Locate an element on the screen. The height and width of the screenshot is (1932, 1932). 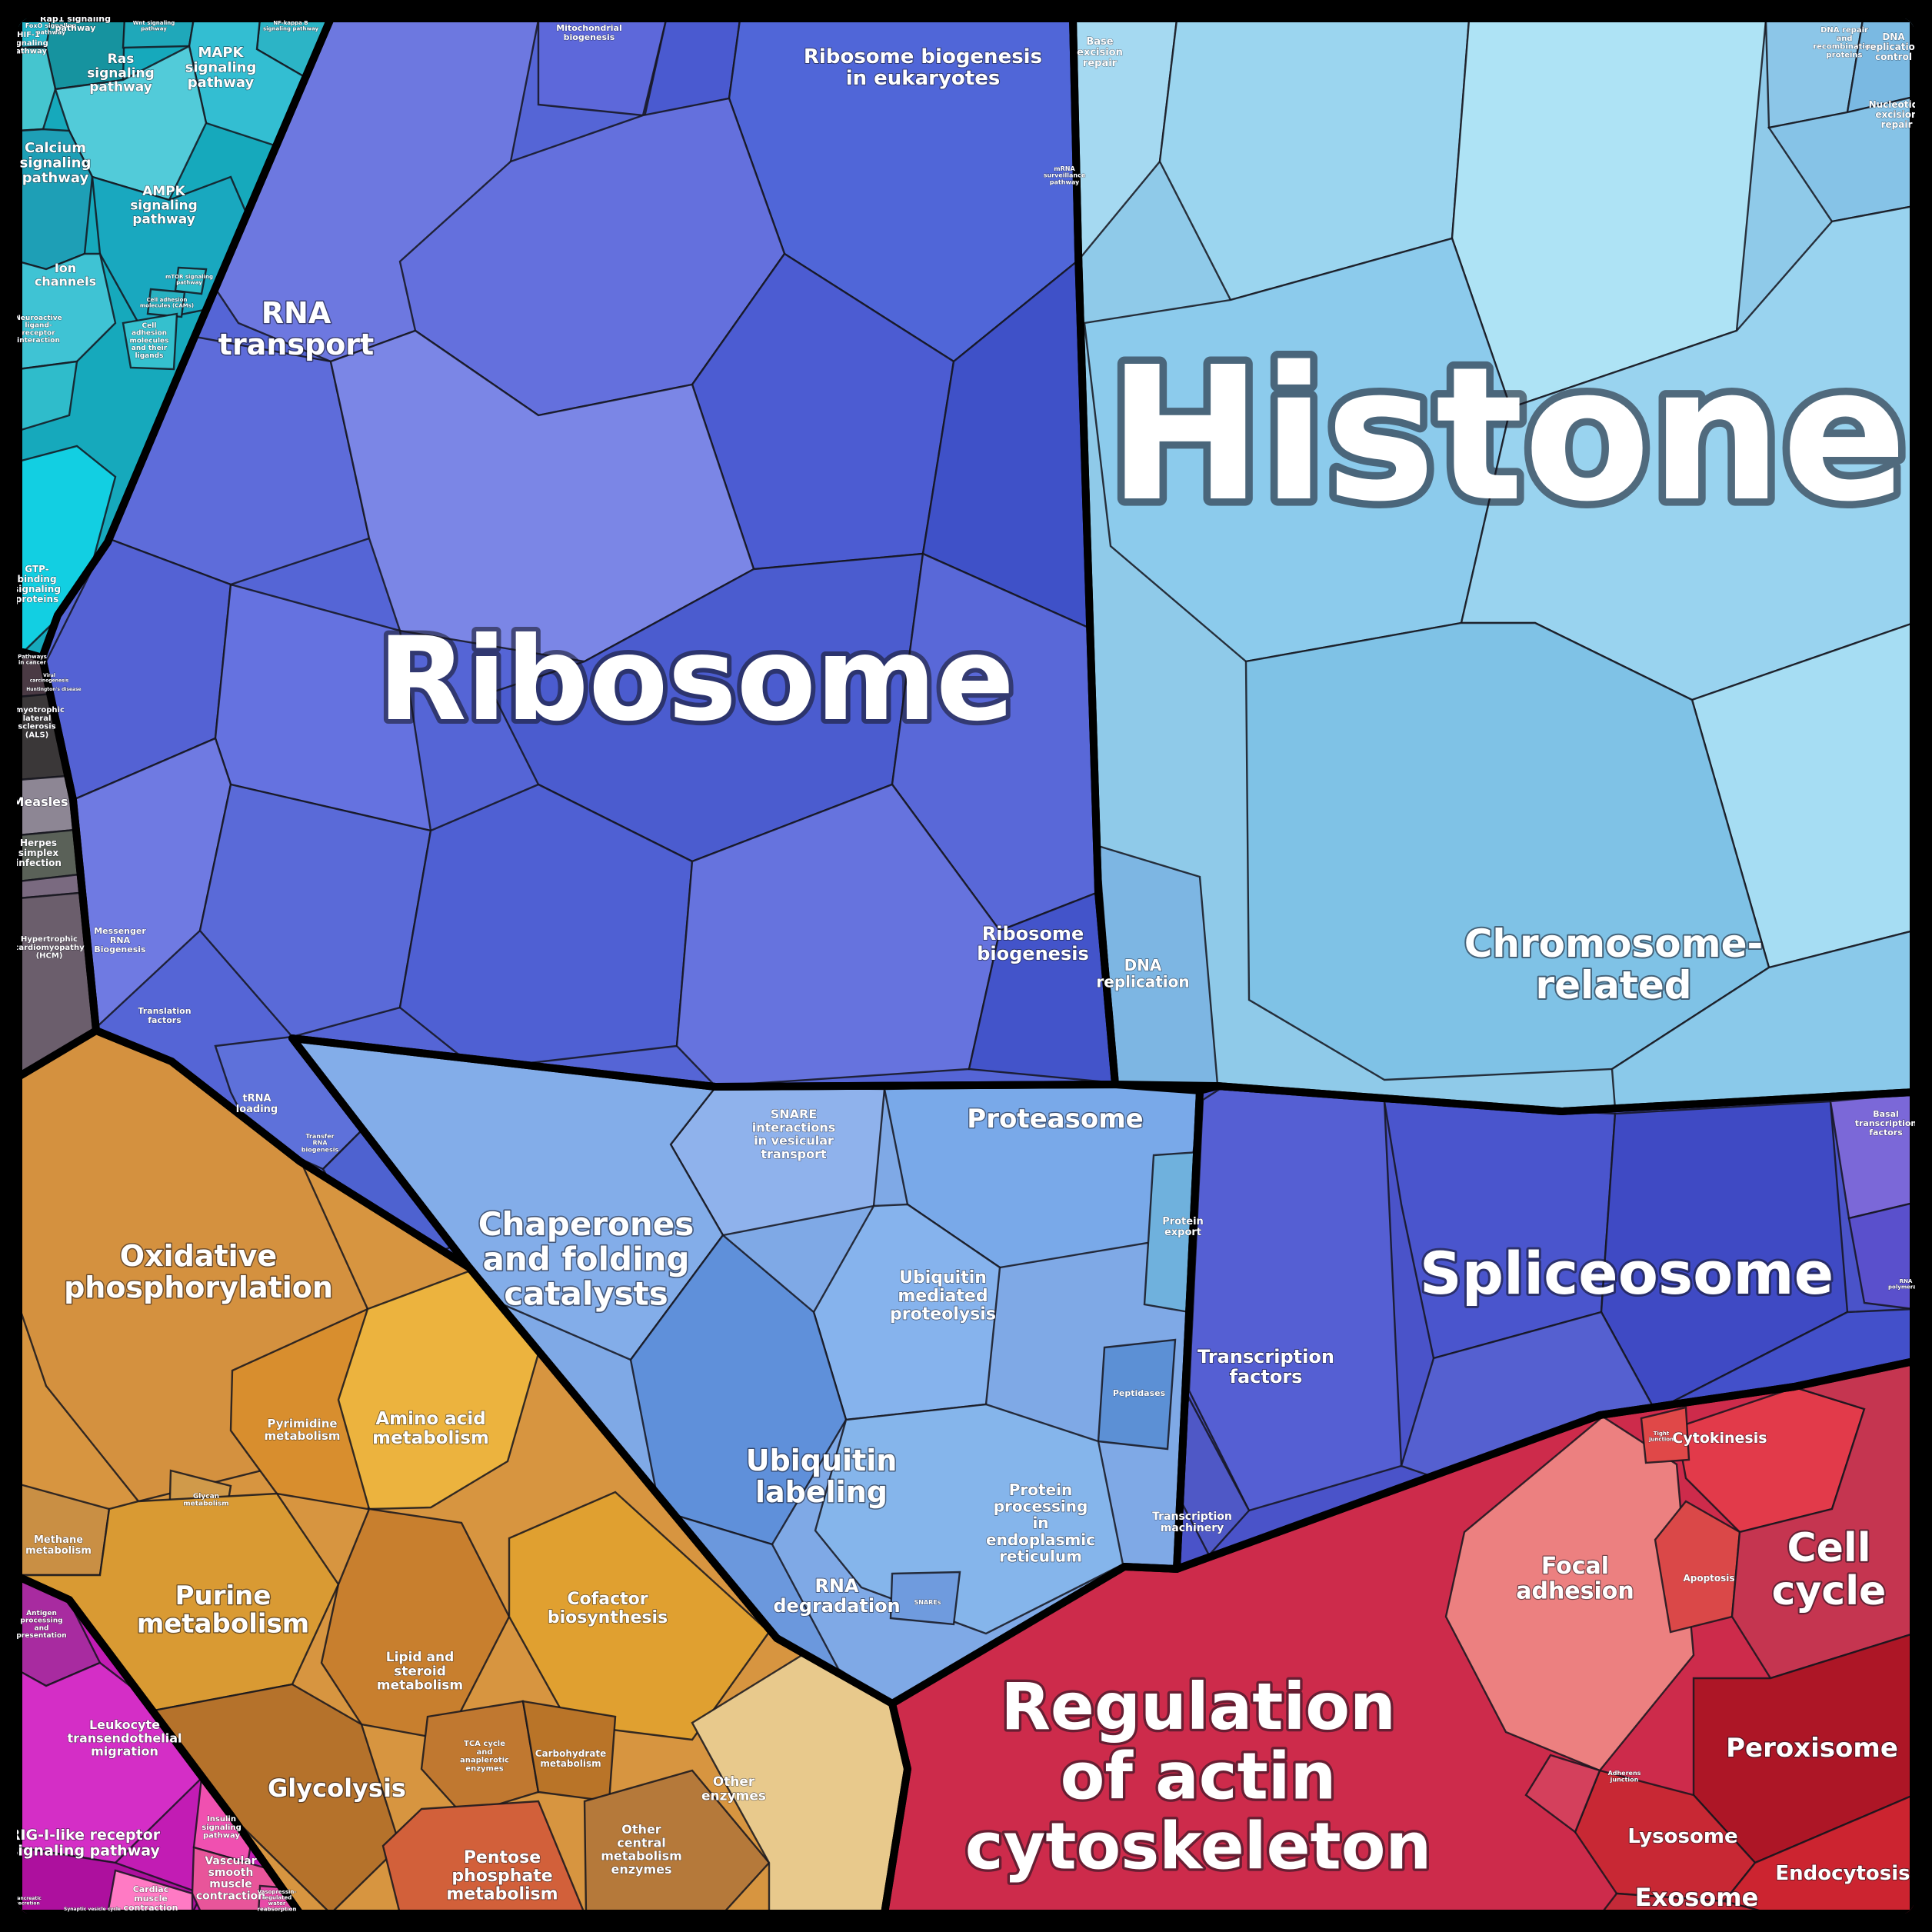
label-vasopressin-regulated-water-reabsorption: Vasopressin-regulated water reabsorption is located at coordinates (277, 1901).